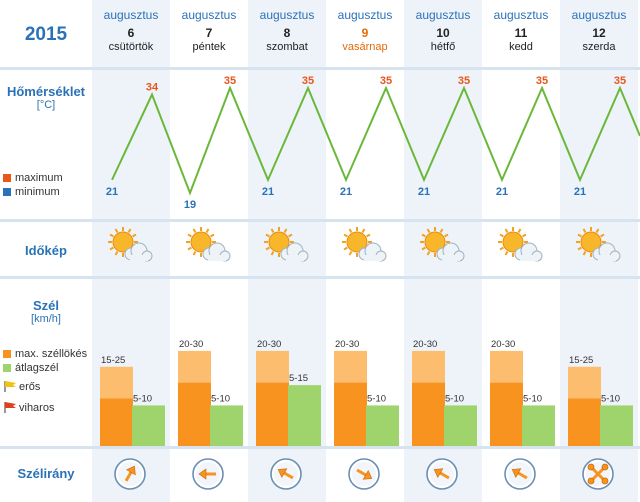 This screenshot has height=502, width=640. Describe the element at coordinates (599, 47) in the screenshot. I see `day-weekday: szerda` at that location.